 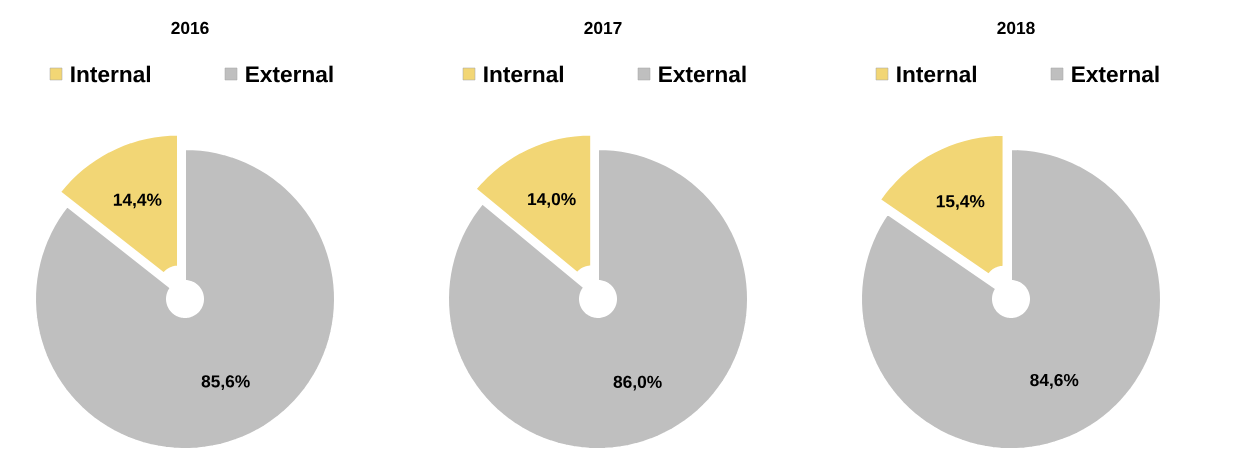 What do you see at coordinates (552, 200) in the screenshot?
I see `data-label: 14,0%` at bounding box center [552, 200].